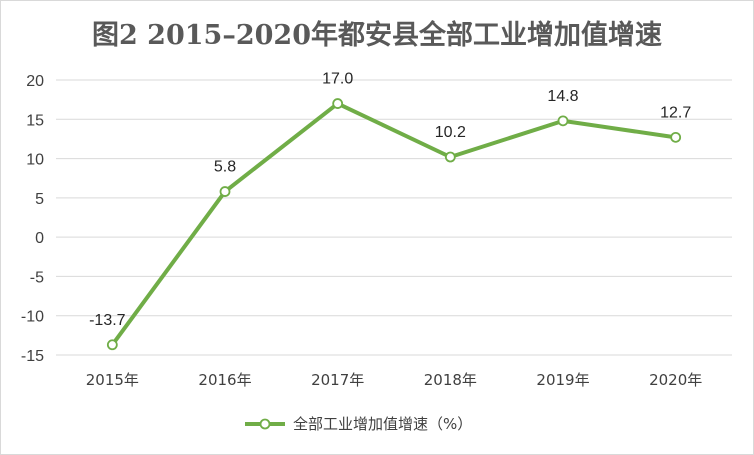 This screenshot has height=455, width=754. What do you see at coordinates (265, 424) in the screenshot?
I see `legend-marker-swatch` at bounding box center [265, 424].